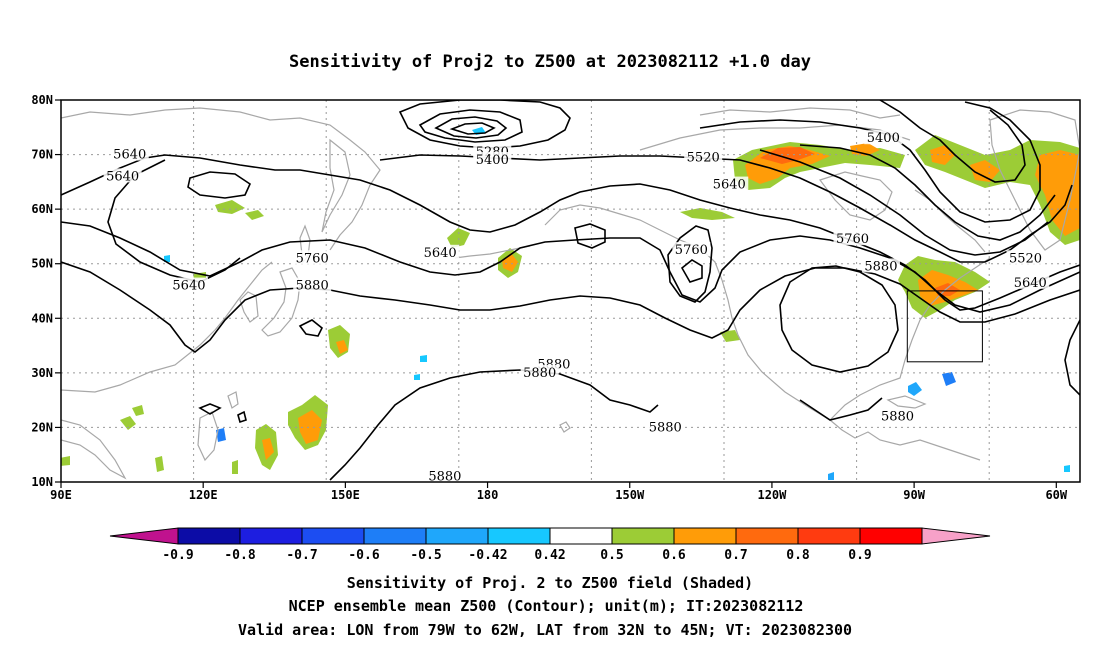 This screenshot has height=650, width=1100. What do you see at coordinates (42, 209) in the screenshot?
I see `y-tick-label: 60N` at bounding box center [42, 209].